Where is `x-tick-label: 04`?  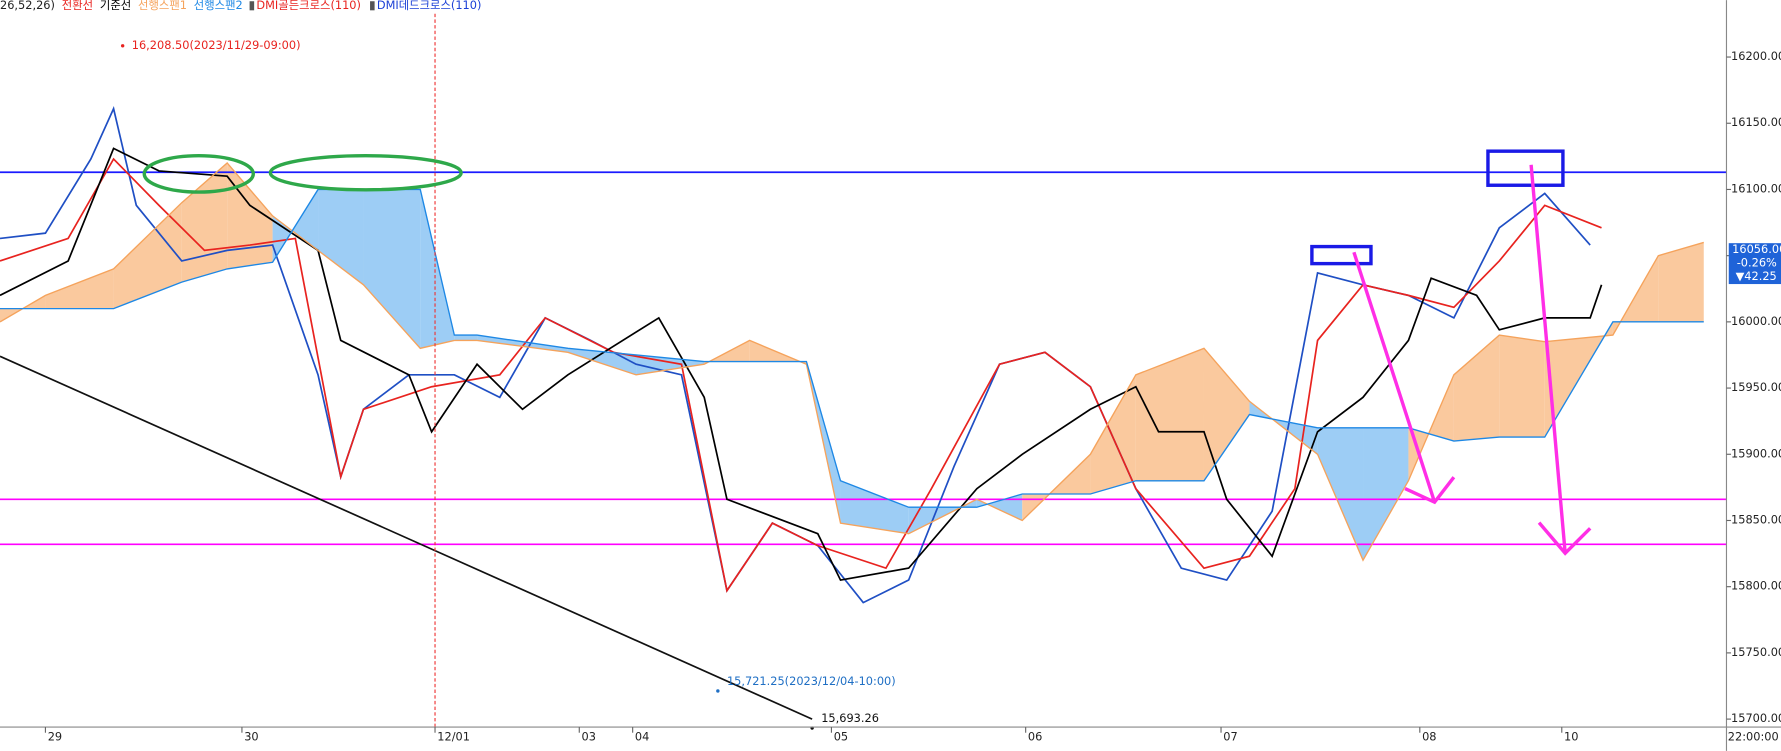
x-tick-label: 04 is located at coordinates (642, 736).